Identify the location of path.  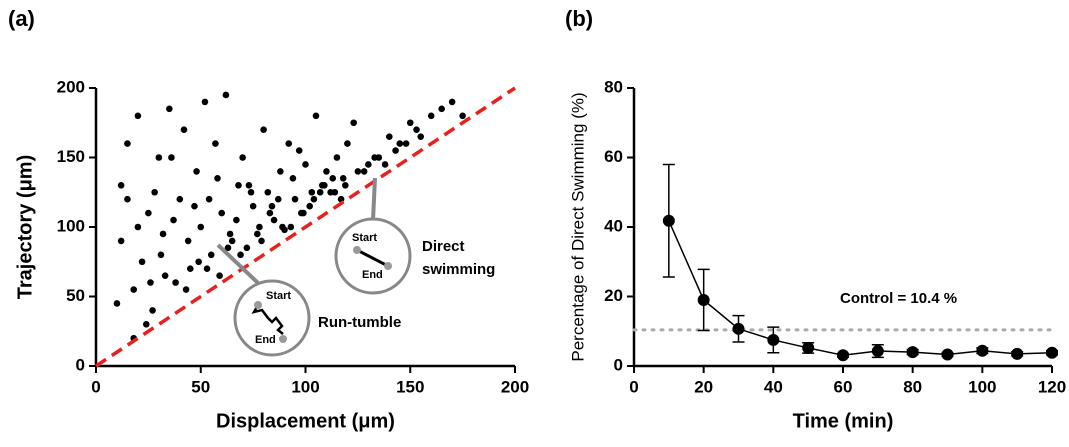
(372, 258).